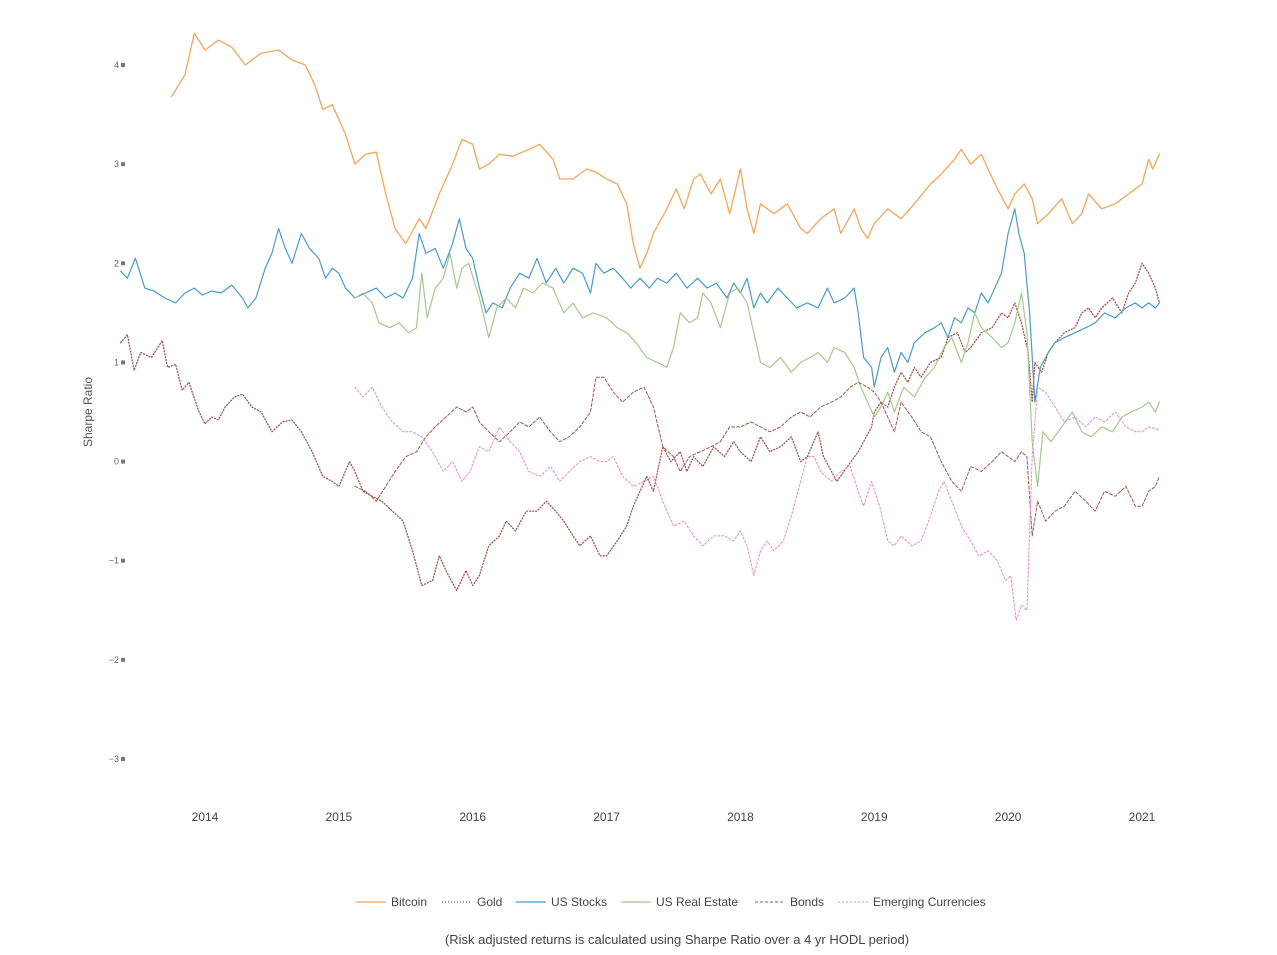  Describe the element at coordinates (697, 902) in the screenshot. I see `legend-label: US Real Estate` at that location.